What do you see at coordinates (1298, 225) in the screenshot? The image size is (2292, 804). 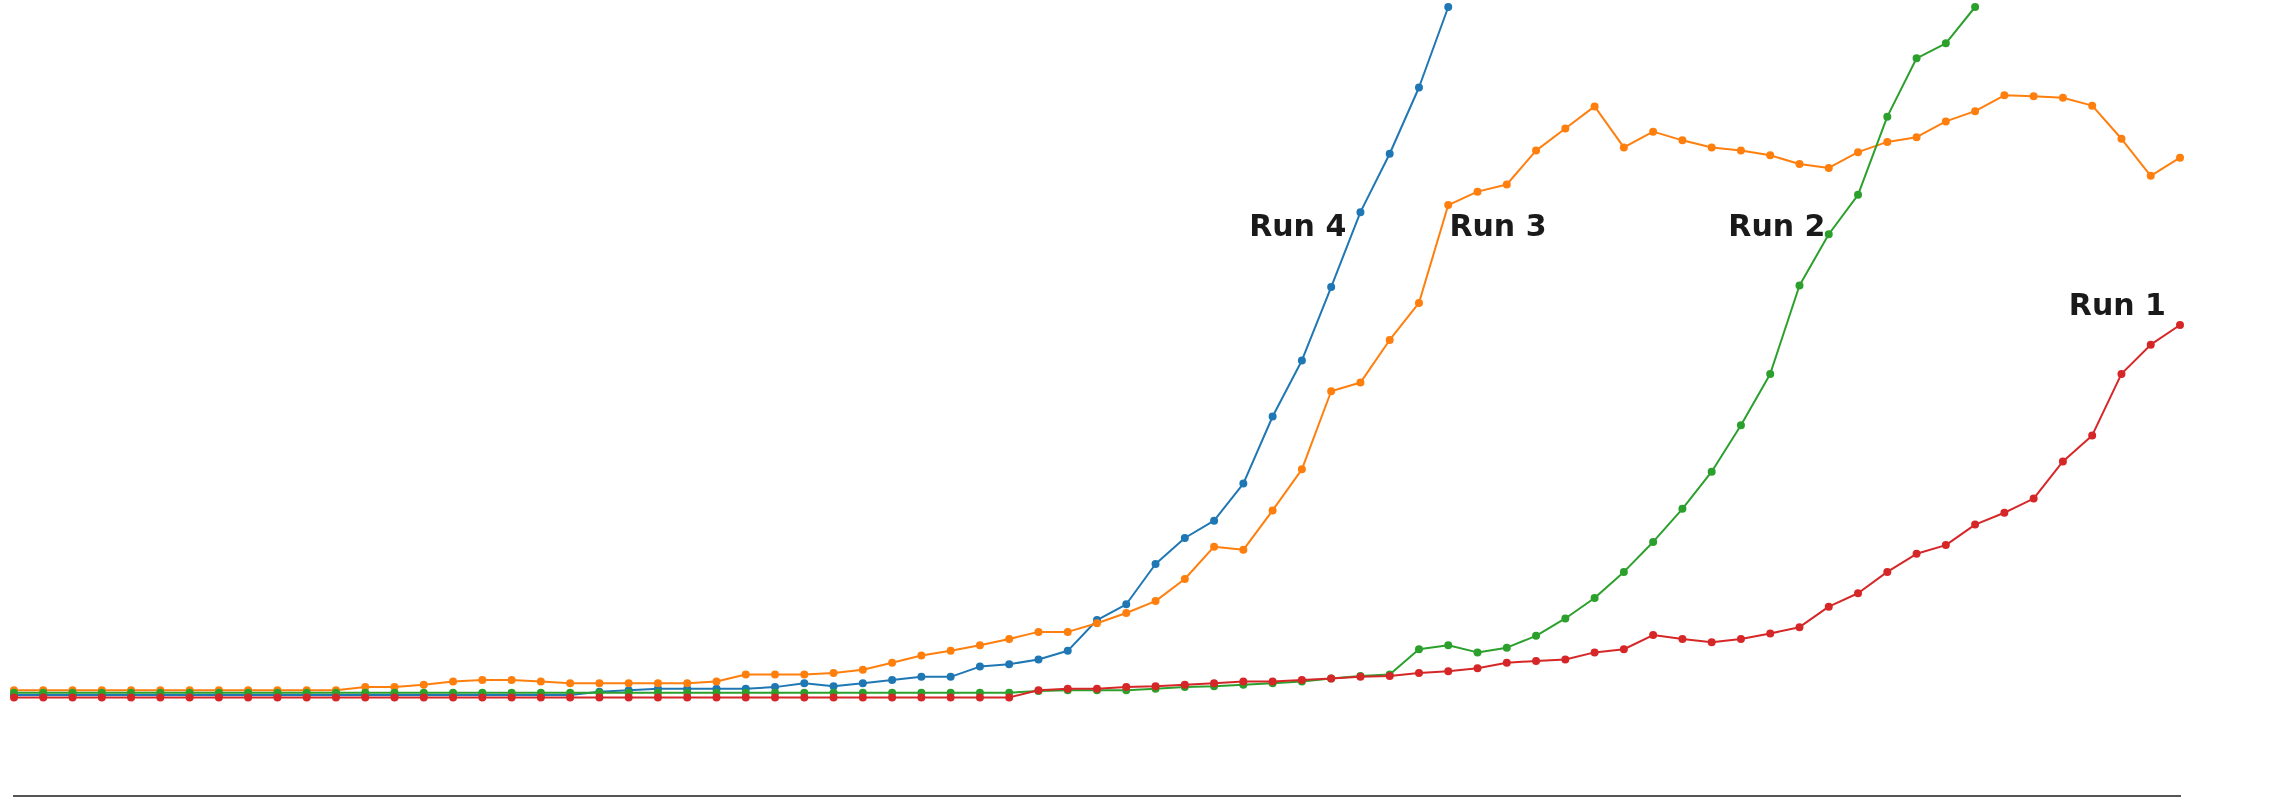 I see `series-label: Run 4` at bounding box center [1298, 225].